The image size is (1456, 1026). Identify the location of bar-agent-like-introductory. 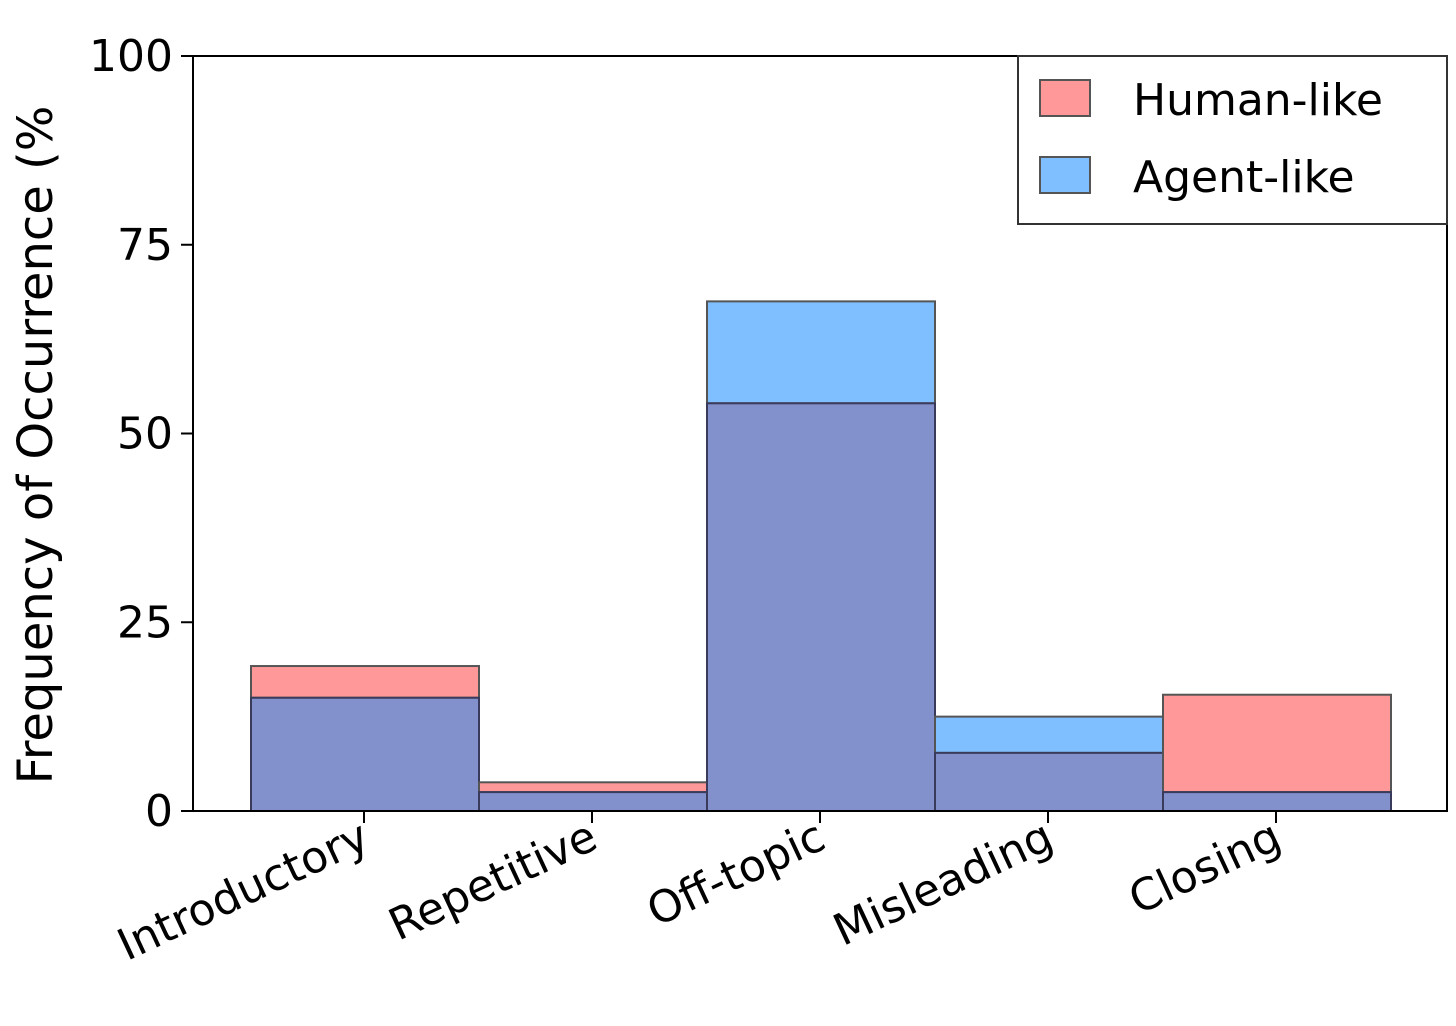
(365, 754).